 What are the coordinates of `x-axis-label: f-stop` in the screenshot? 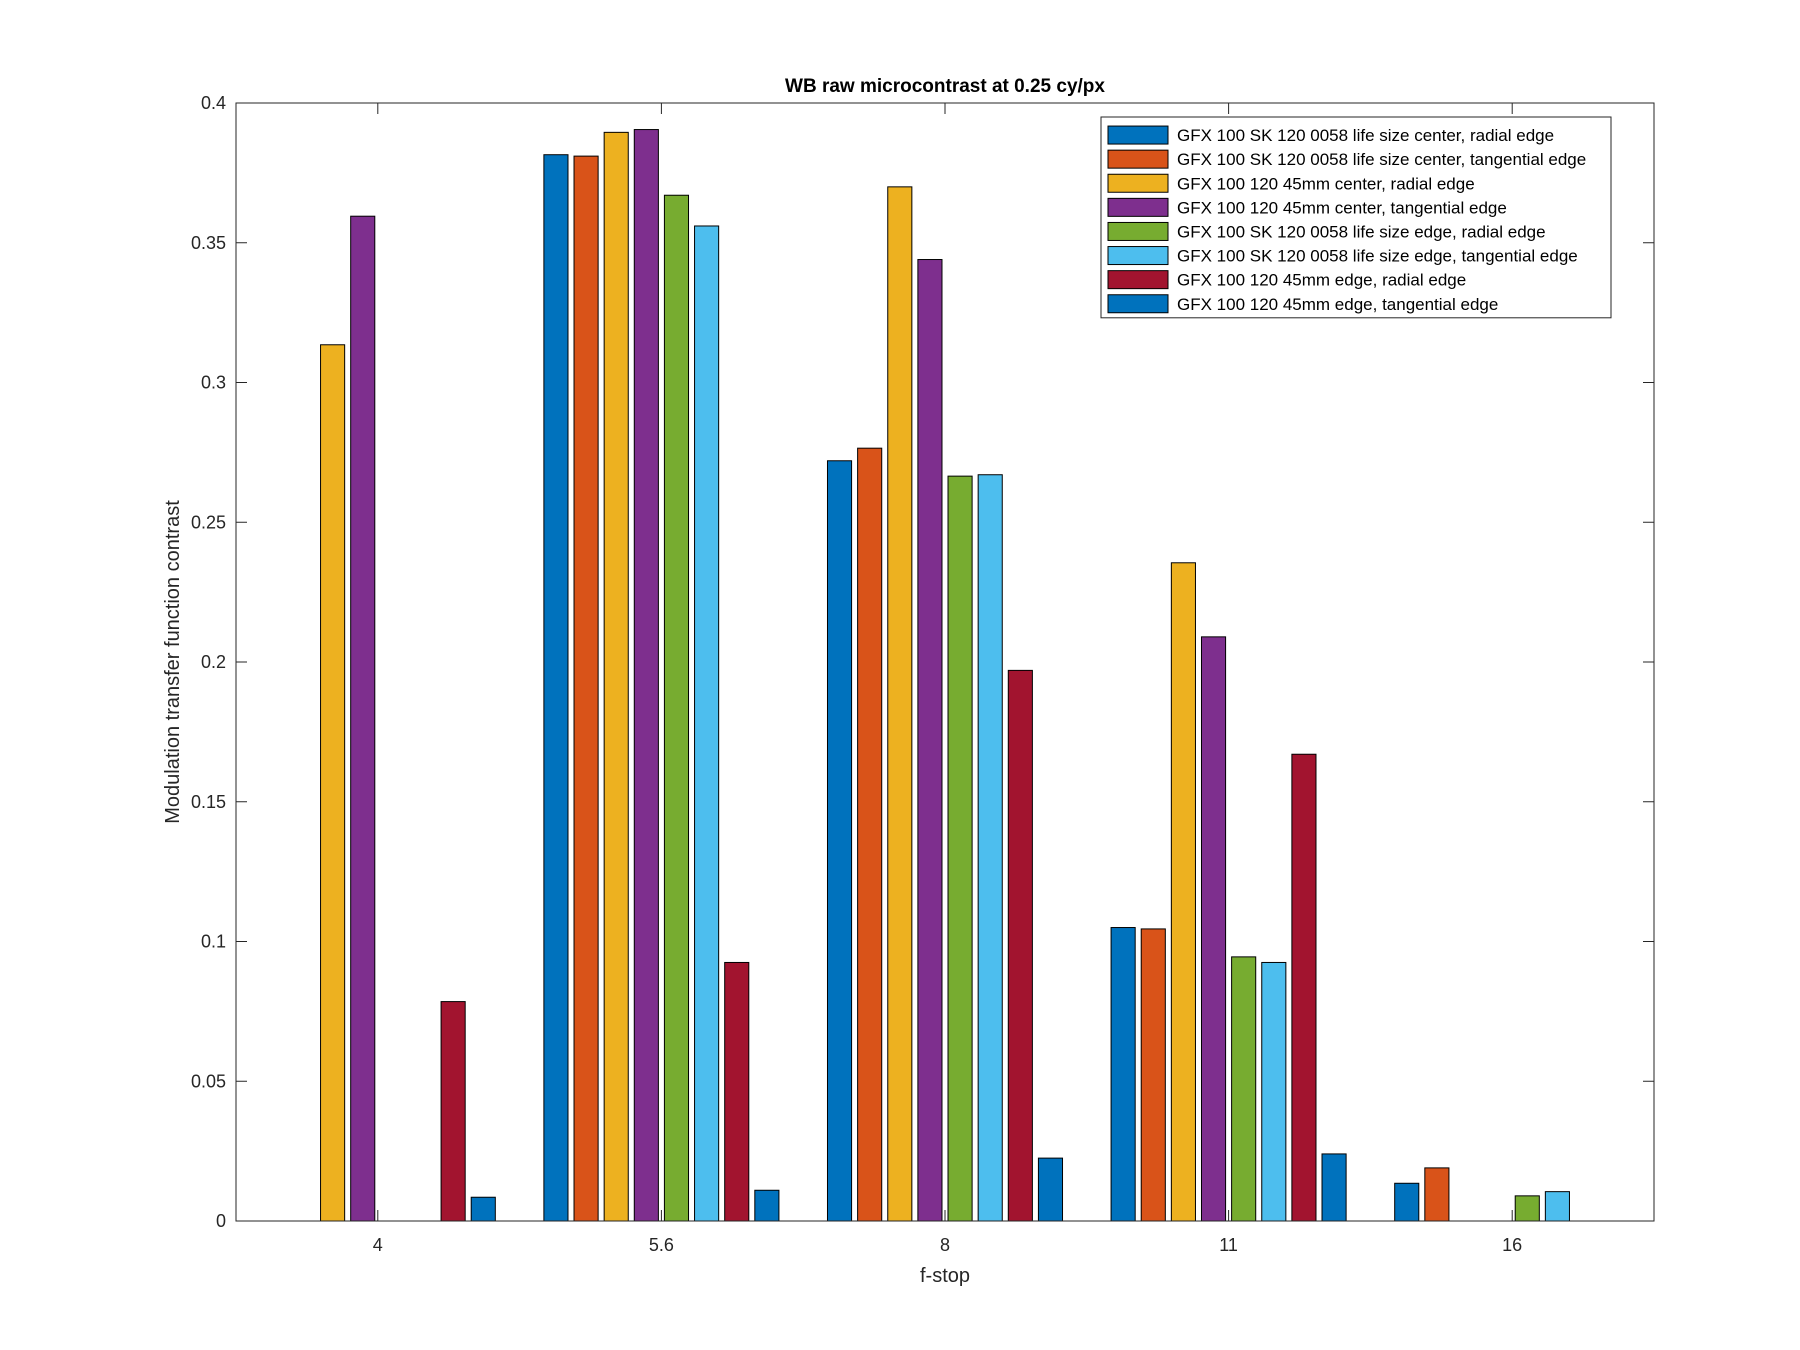 It's located at (945, 1276).